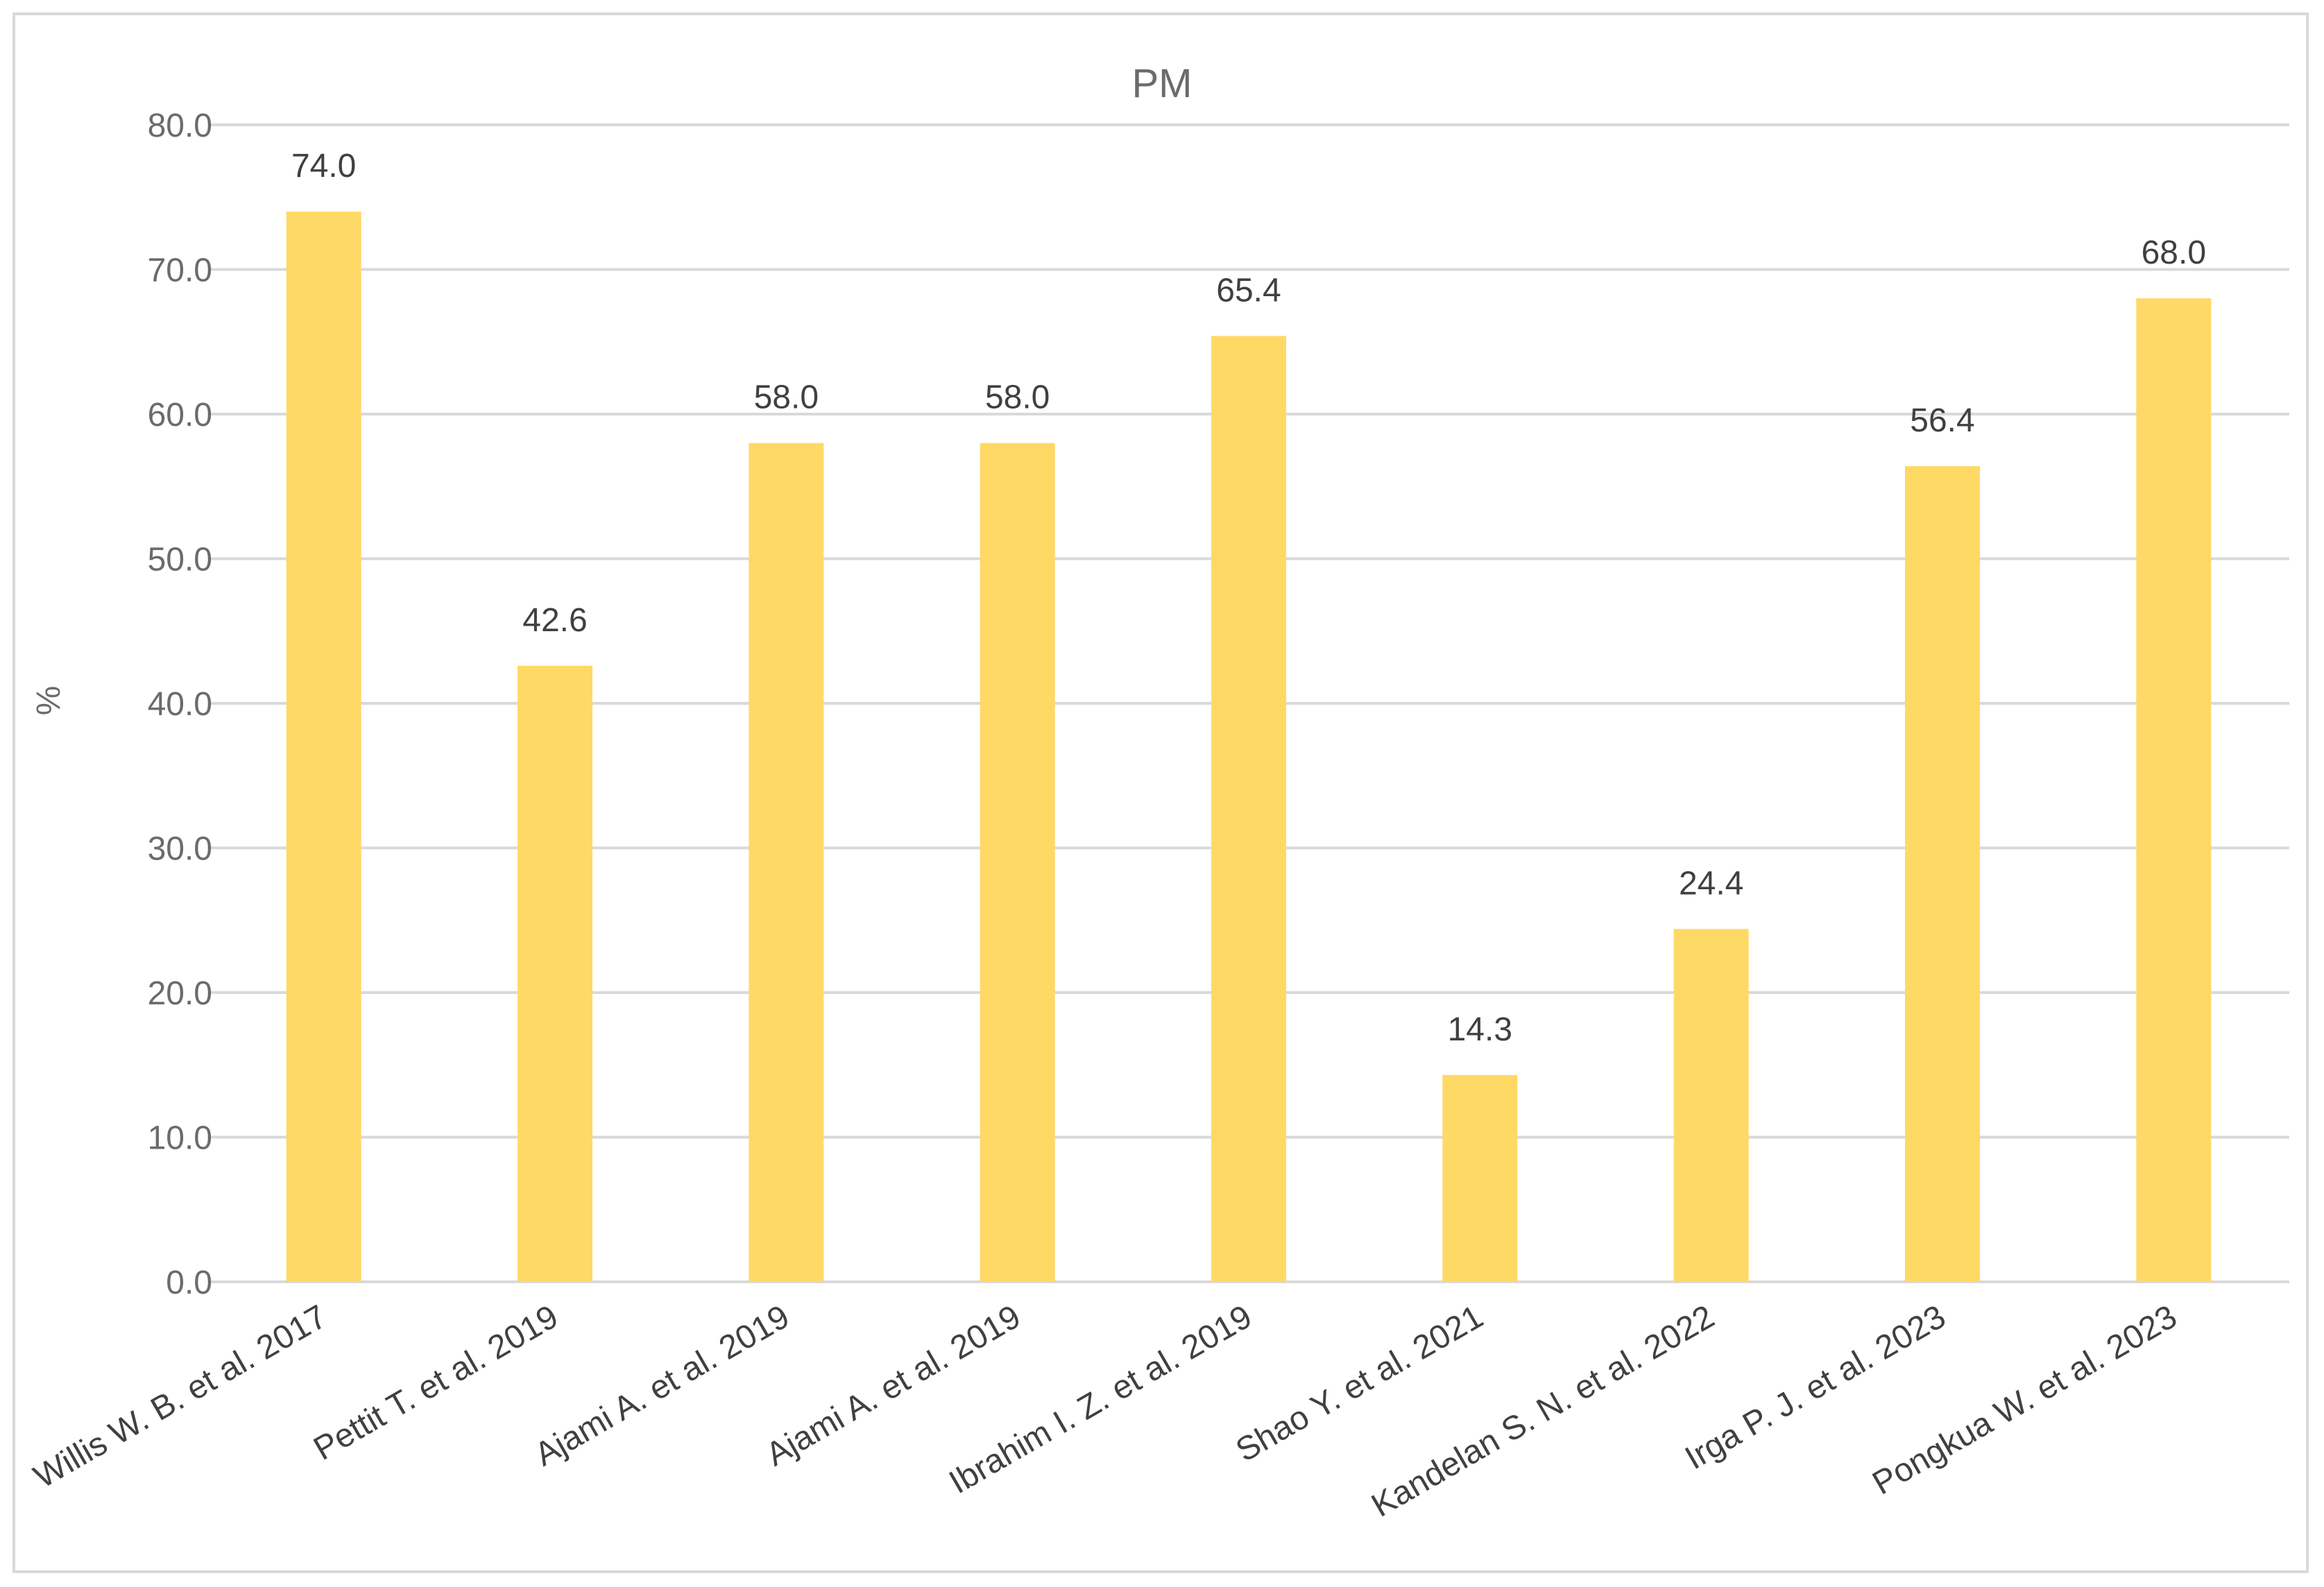  I want to click on chart-title: PM, so click(1162, 83).